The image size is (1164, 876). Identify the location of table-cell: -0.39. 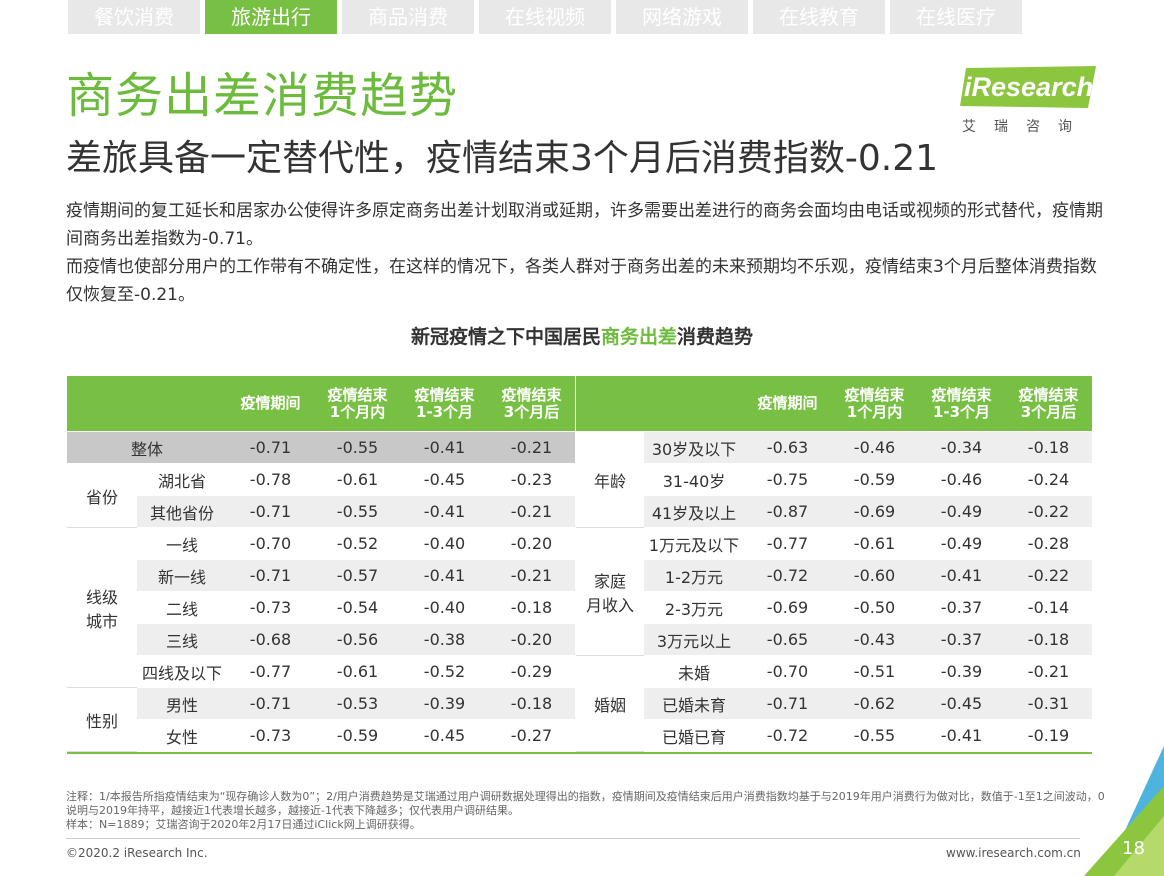
(961, 672).